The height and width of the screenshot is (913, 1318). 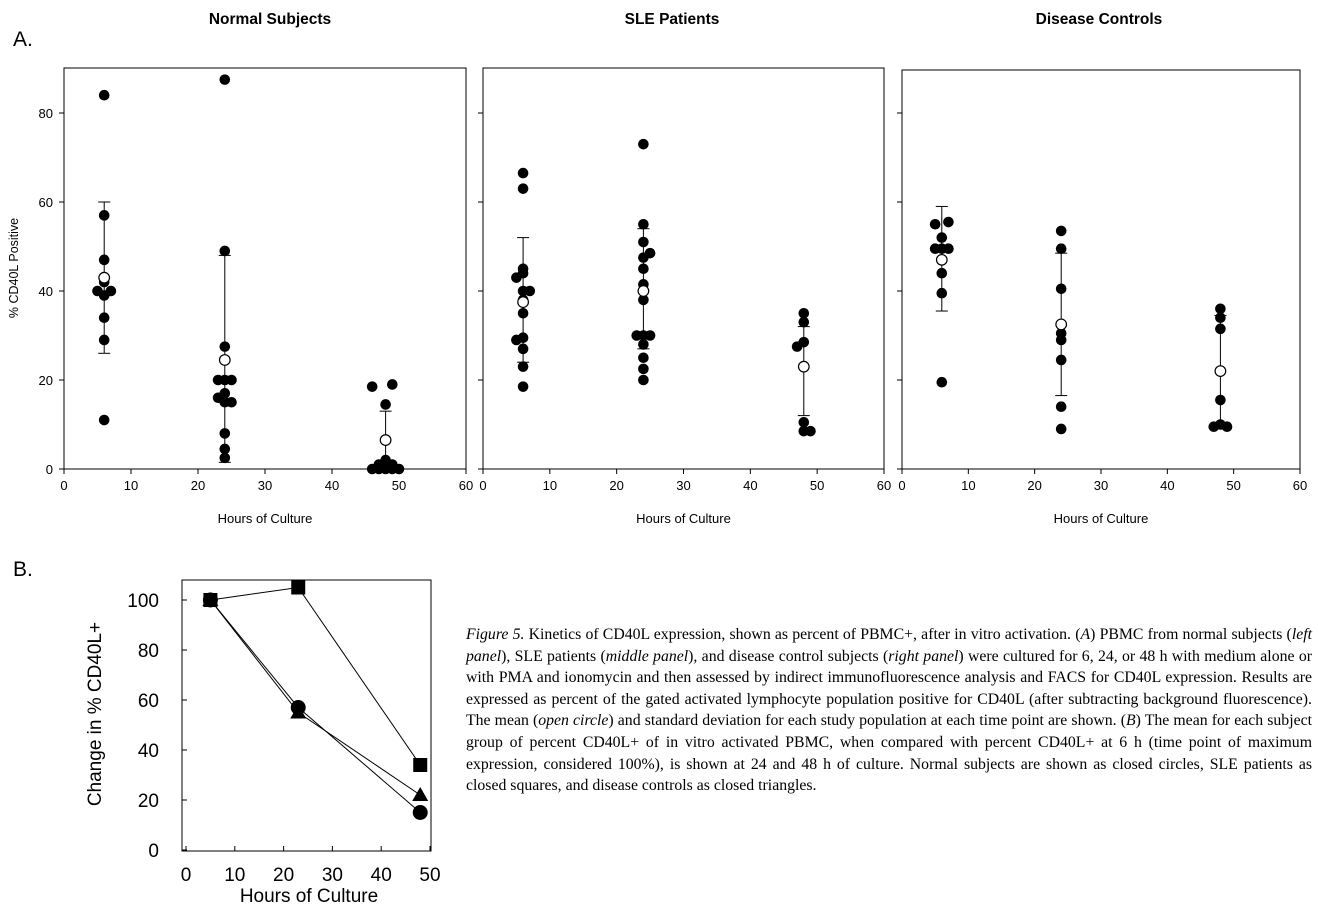 I want to click on panel1-y-tick-label: 20, so click(x=46, y=380).